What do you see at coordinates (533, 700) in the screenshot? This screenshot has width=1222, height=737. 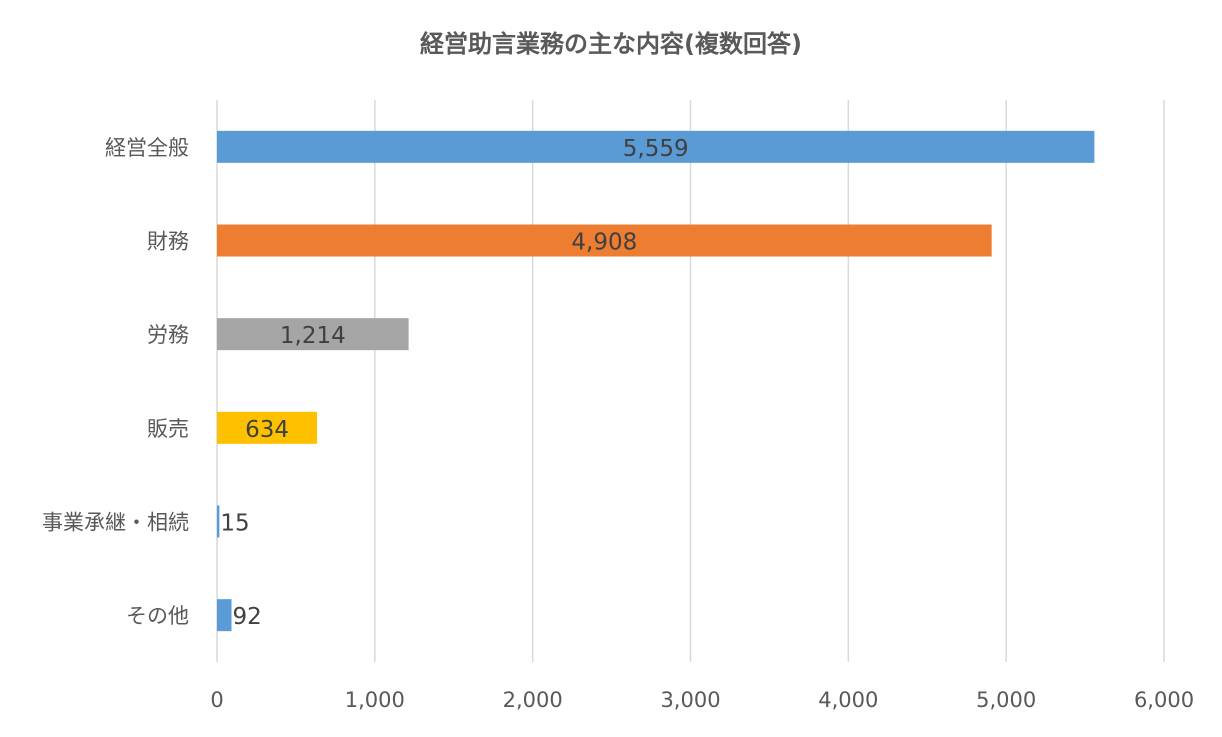 I see `x-tick-label: 2,000` at bounding box center [533, 700].